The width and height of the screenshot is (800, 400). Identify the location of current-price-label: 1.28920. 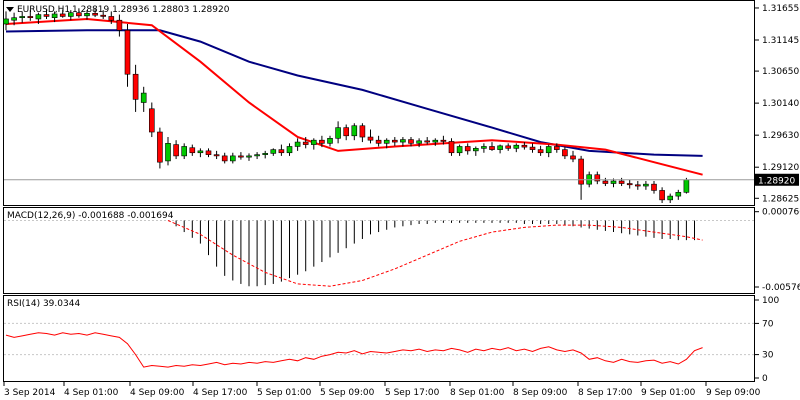
(776, 181).